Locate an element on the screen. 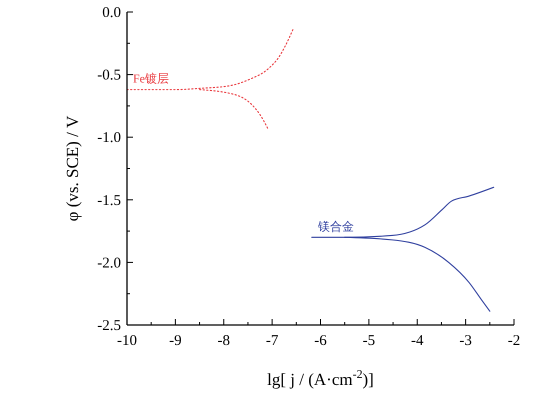 This screenshot has width=558, height=398. x-axis-title: lg[ j / (A·cm$^{-2}$)] is located at coordinates (320, 378).